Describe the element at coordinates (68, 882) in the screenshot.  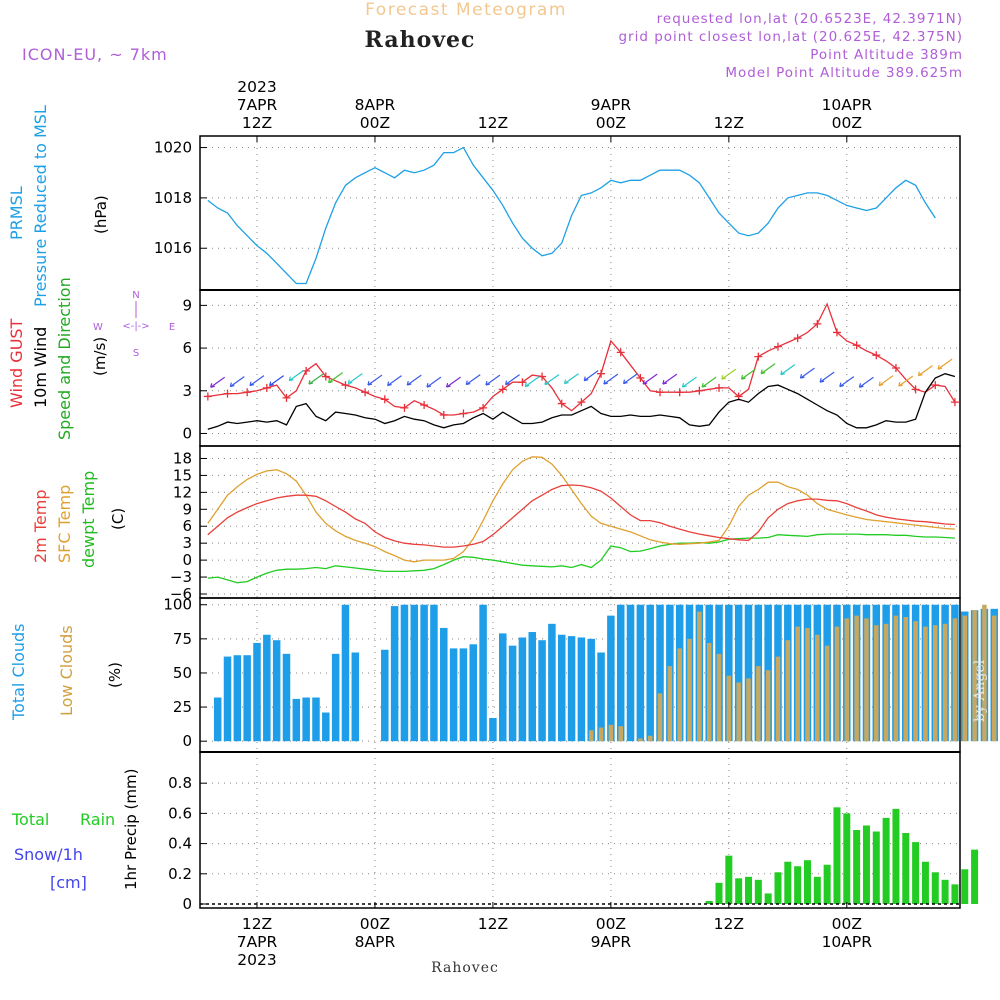
I see `snow-unit-label: [cm]` at that location.